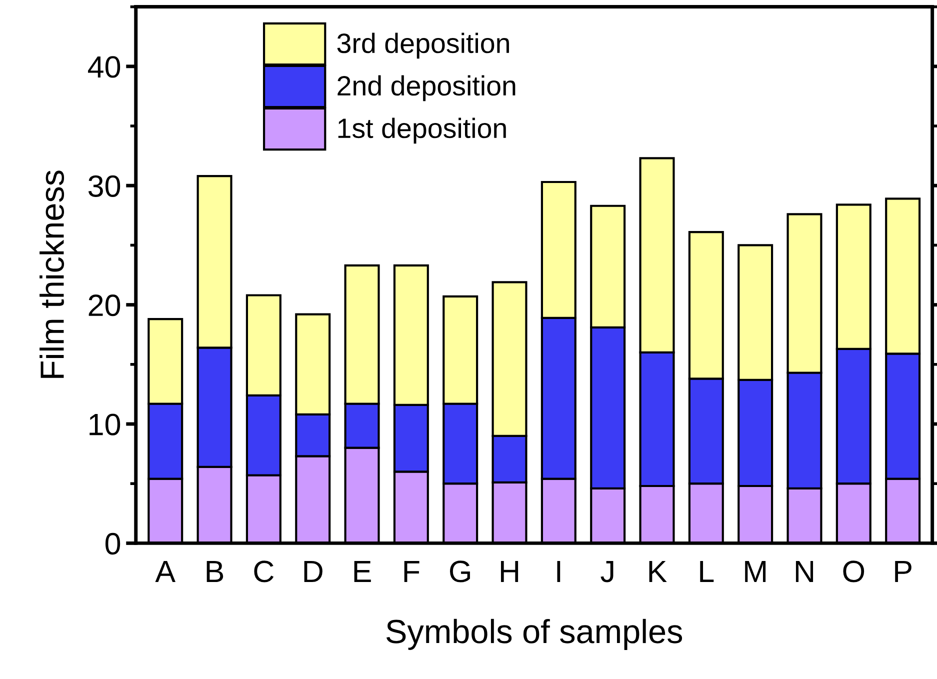 The width and height of the screenshot is (937, 679). Describe the element at coordinates (805, 571) in the screenshot. I see `x-tick-label: N` at that location.